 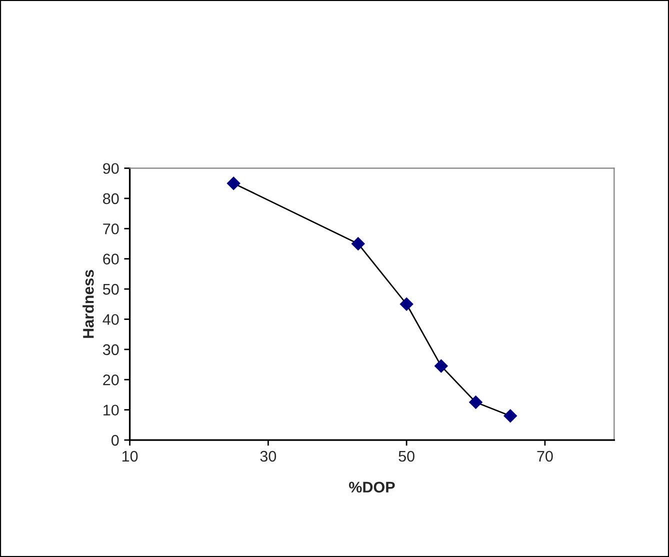 I want to click on y-tick-label: 90, so click(x=111, y=168).